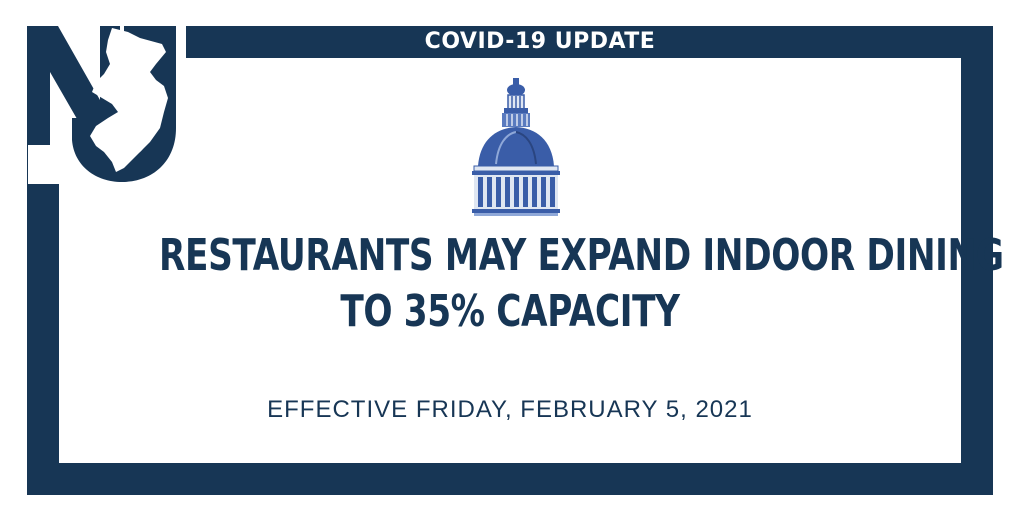  What do you see at coordinates (516, 147) in the screenshot?
I see `capitol-dome-icon` at bounding box center [516, 147].